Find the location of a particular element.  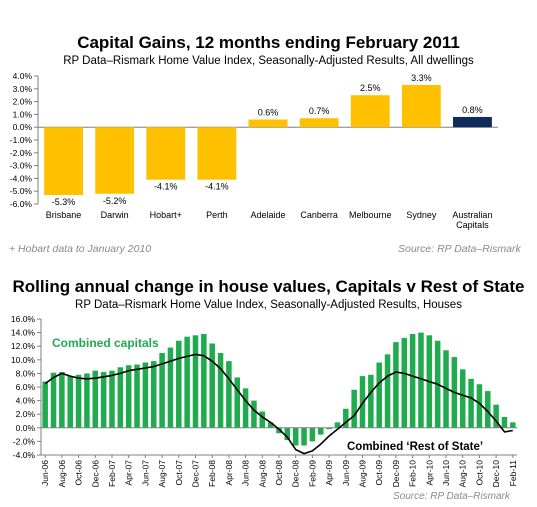

chart1-data-label: 3.3% is located at coordinates (421, 78).